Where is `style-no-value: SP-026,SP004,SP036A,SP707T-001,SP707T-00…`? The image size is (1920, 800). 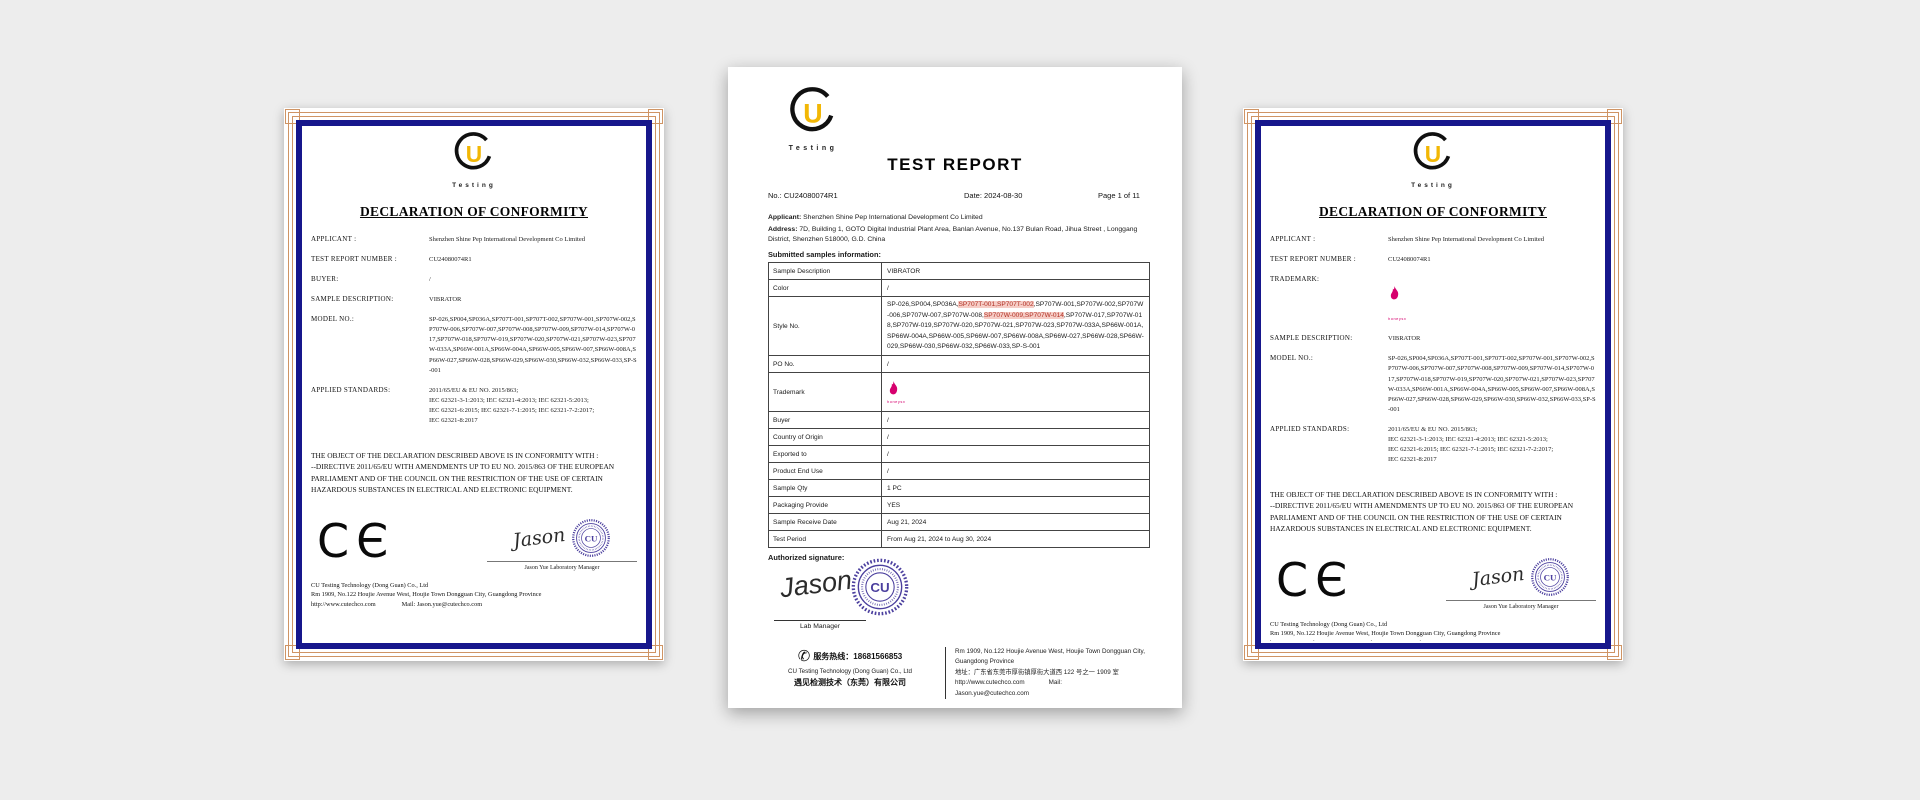 style-no-value: SP-026,SP004,SP036A,SP707T-001,SP707T-00… is located at coordinates (1015, 326).